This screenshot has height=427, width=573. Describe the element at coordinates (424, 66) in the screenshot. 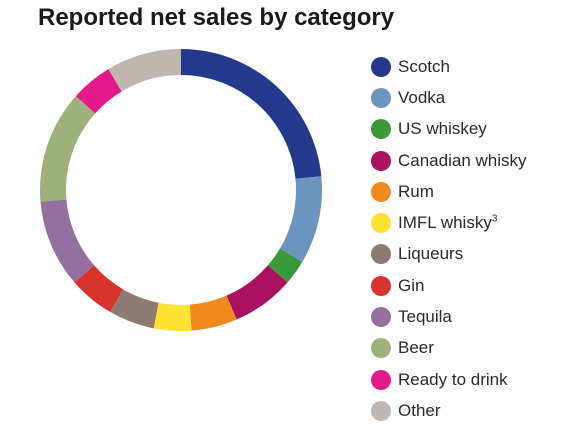

I see `legend-label: Scotch` at that location.